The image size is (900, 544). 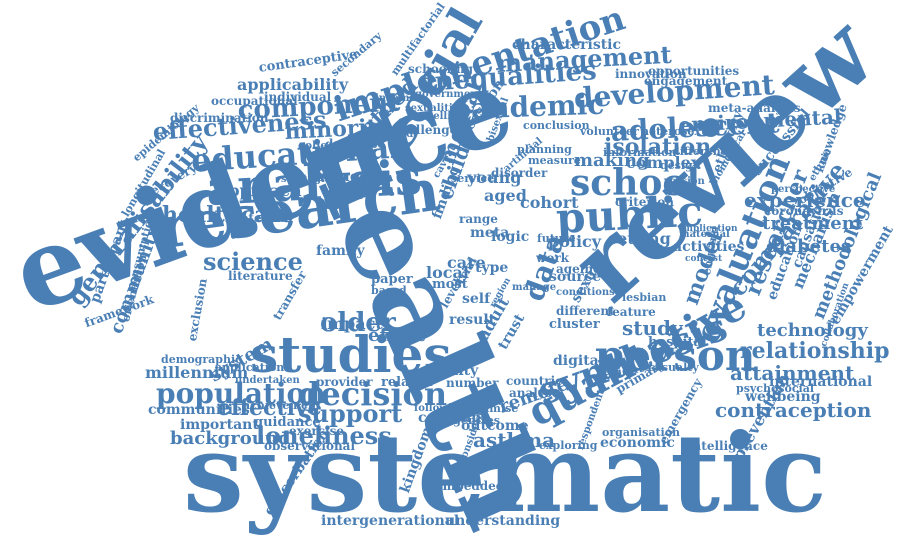 I want to click on word-criterion: criterion, so click(x=644, y=202).